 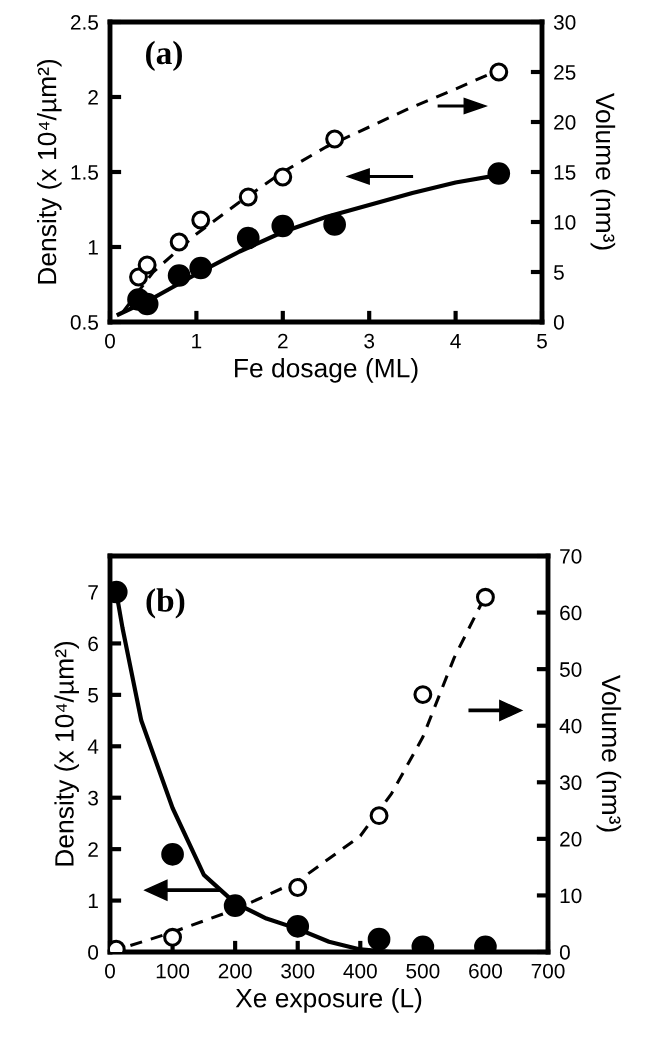 I want to click on y-tick-label: 0.5, so click(x=84, y=322).